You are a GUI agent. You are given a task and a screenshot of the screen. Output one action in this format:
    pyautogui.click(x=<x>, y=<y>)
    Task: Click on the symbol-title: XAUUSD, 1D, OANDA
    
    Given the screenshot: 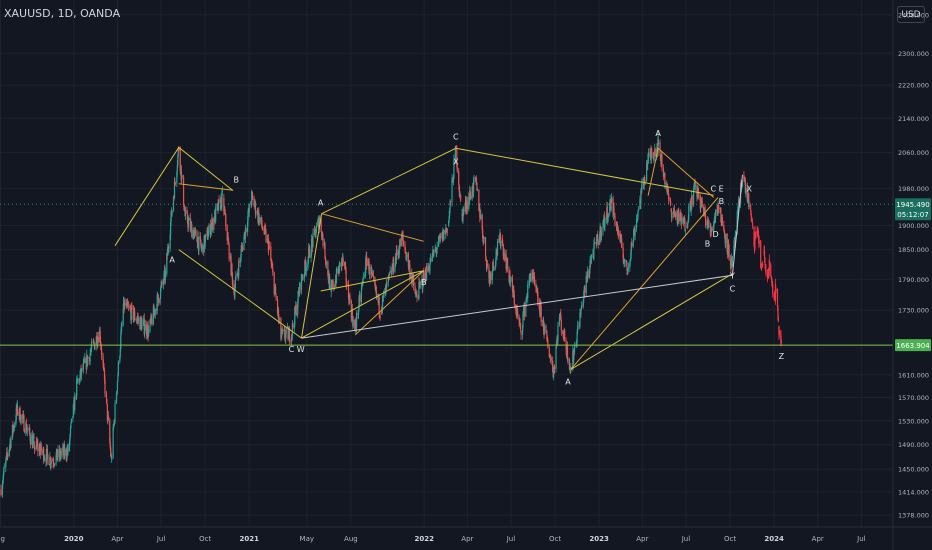 What is the action you would take?
    pyautogui.click(x=62, y=13)
    